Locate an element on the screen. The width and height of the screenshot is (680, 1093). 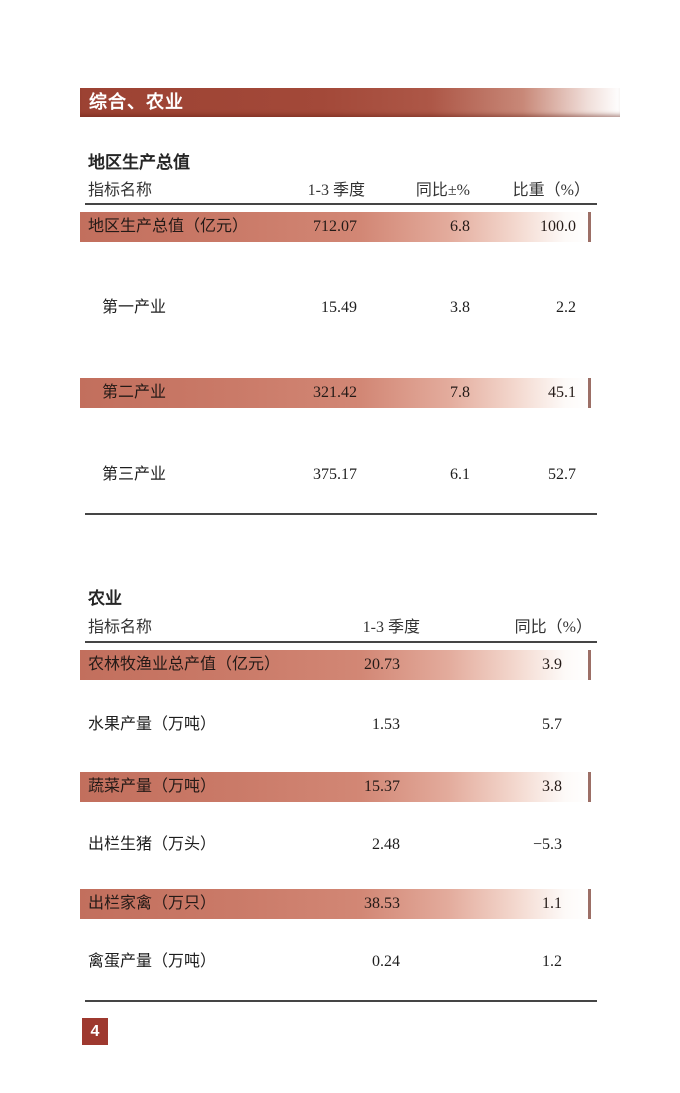
column-header-yoy: 同比（%） is located at coordinates (553, 627).